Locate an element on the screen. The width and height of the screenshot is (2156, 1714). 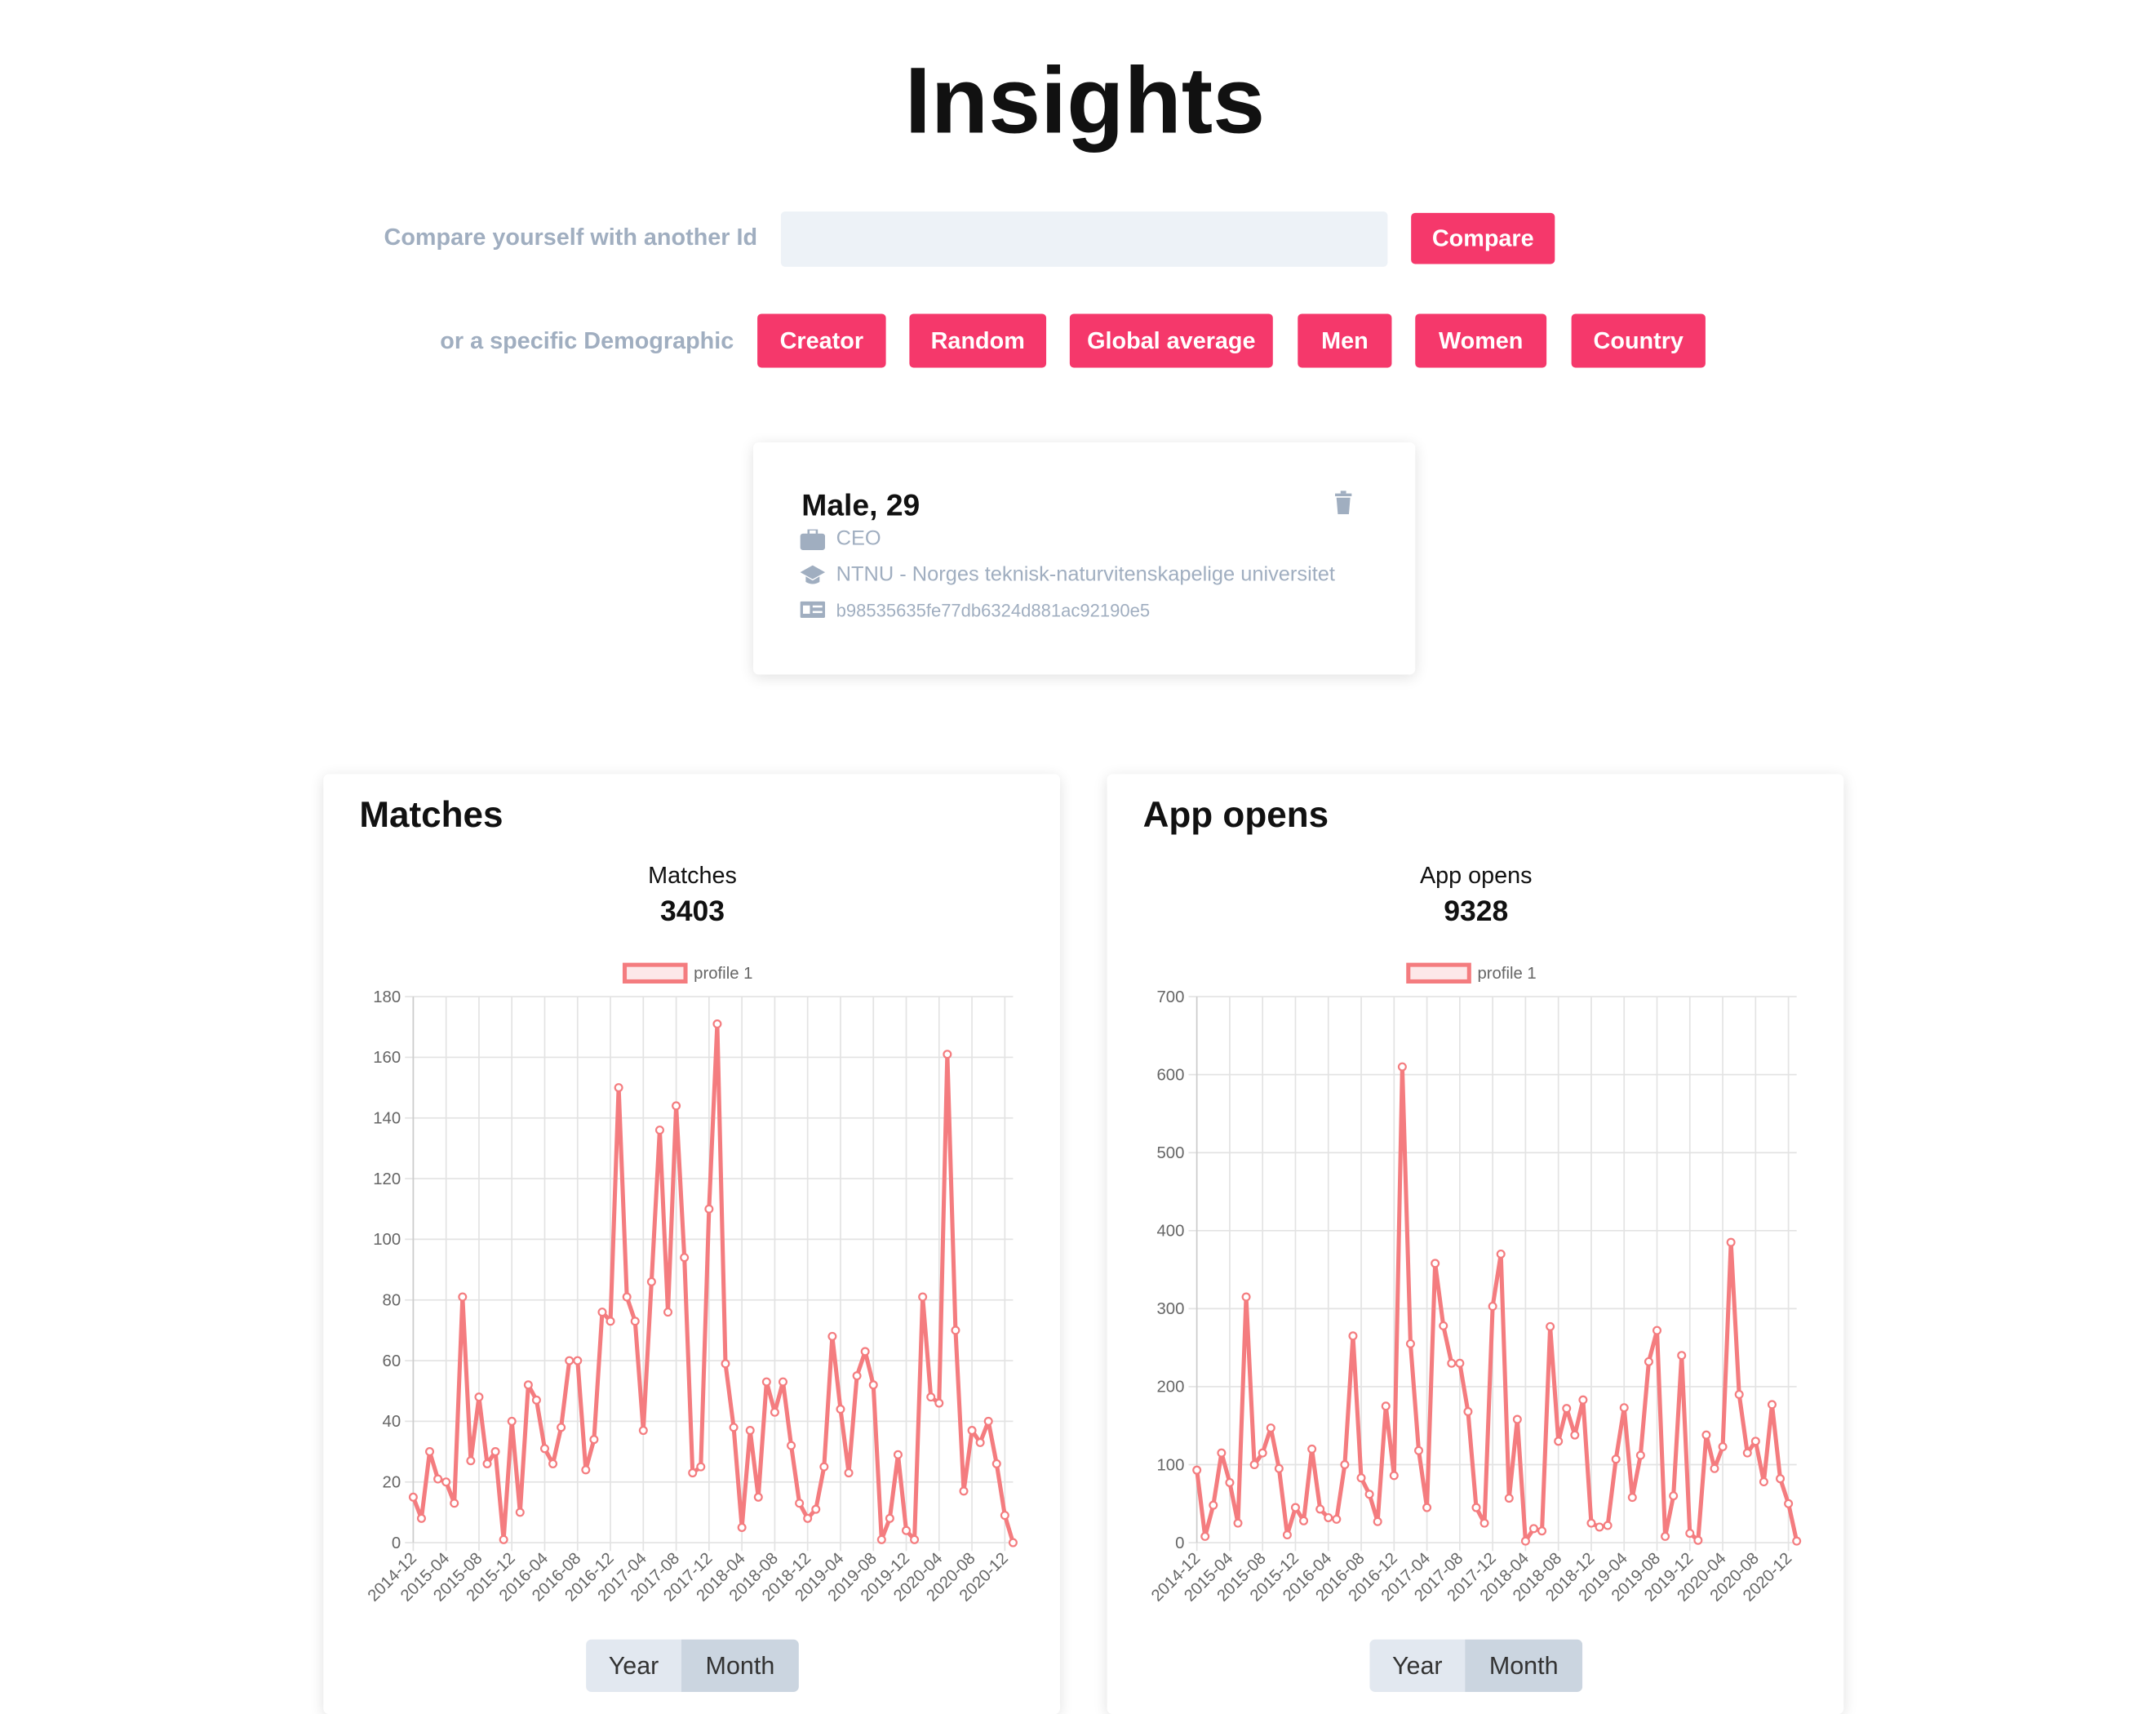
delete-icon is located at coordinates (1344, 503).